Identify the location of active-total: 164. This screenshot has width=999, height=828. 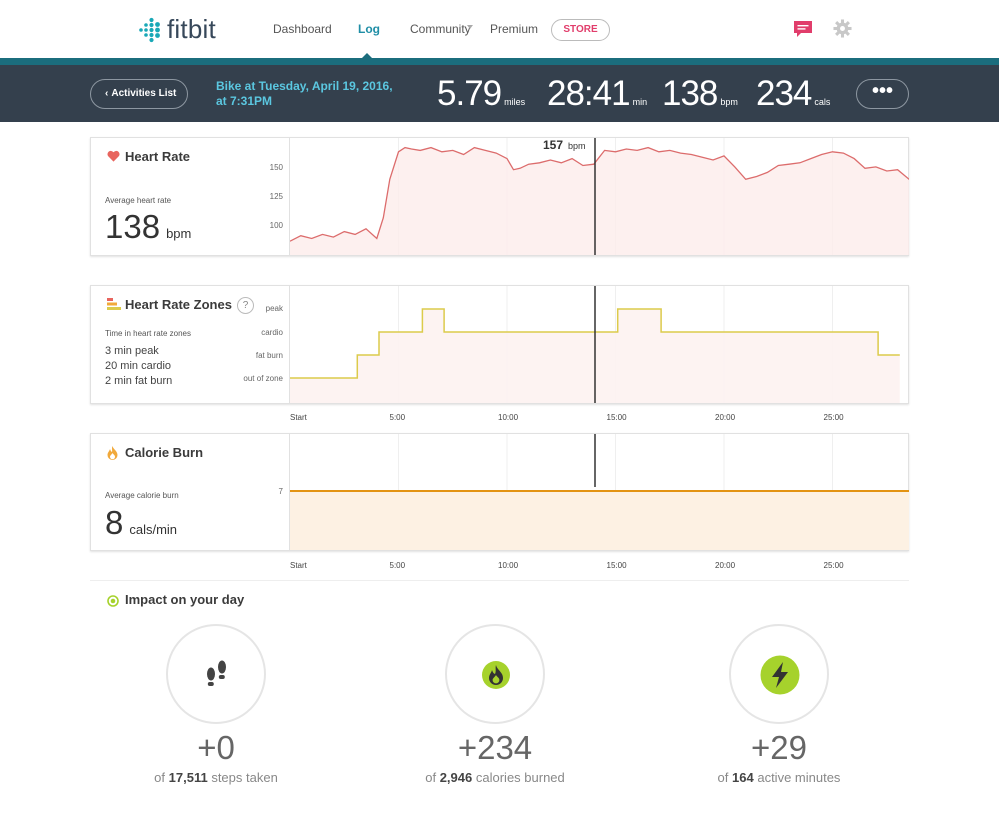
(743, 777).